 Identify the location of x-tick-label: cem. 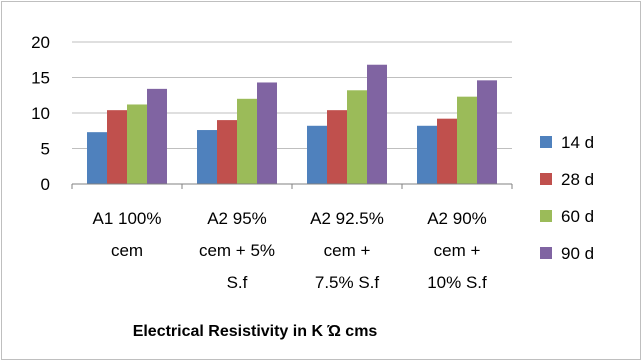
(127, 250).